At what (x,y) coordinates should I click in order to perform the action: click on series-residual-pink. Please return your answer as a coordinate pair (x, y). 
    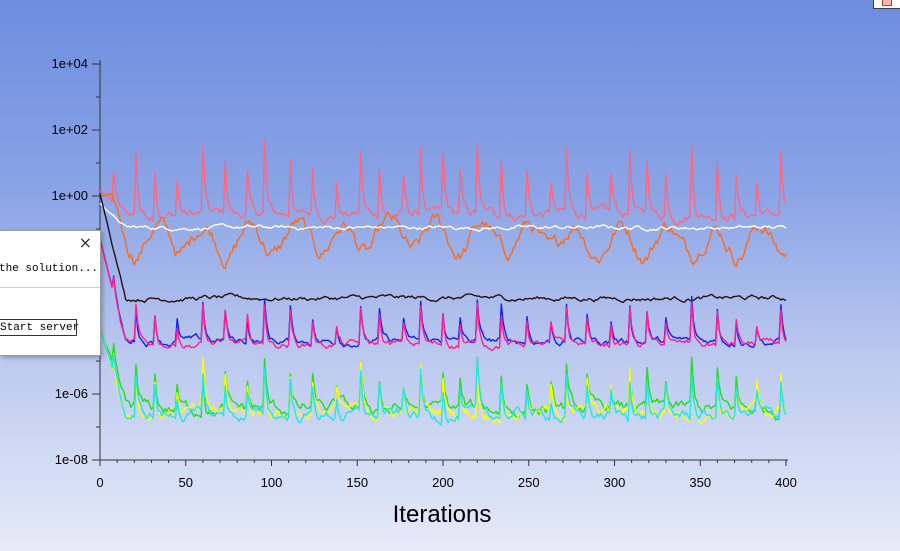
    Looking at the image, I should click on (443, 182).